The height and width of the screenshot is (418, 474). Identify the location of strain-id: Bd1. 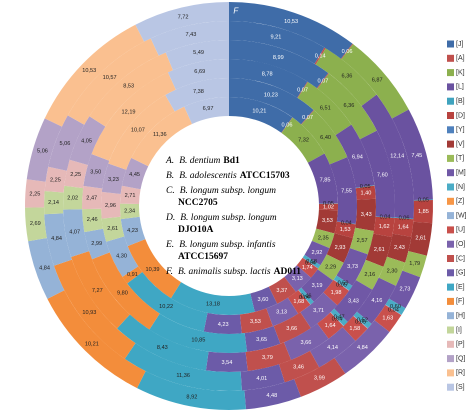
(231, 161).